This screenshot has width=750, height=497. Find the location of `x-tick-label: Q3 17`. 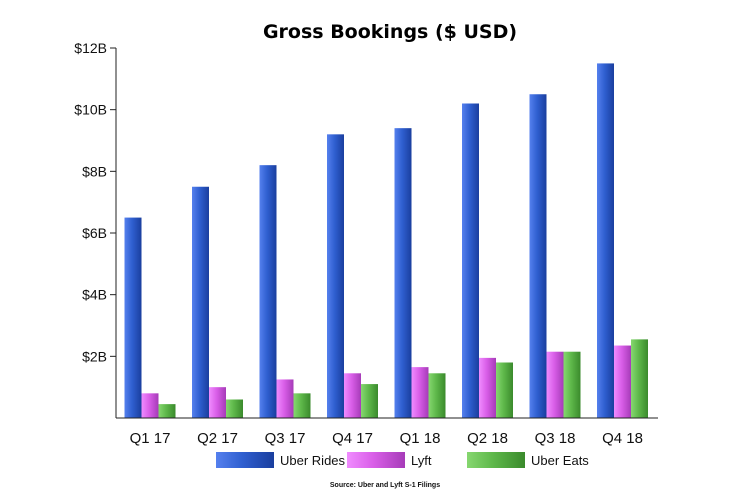

x-tick-label: Q3 17 is located at coordinates (285, 438).